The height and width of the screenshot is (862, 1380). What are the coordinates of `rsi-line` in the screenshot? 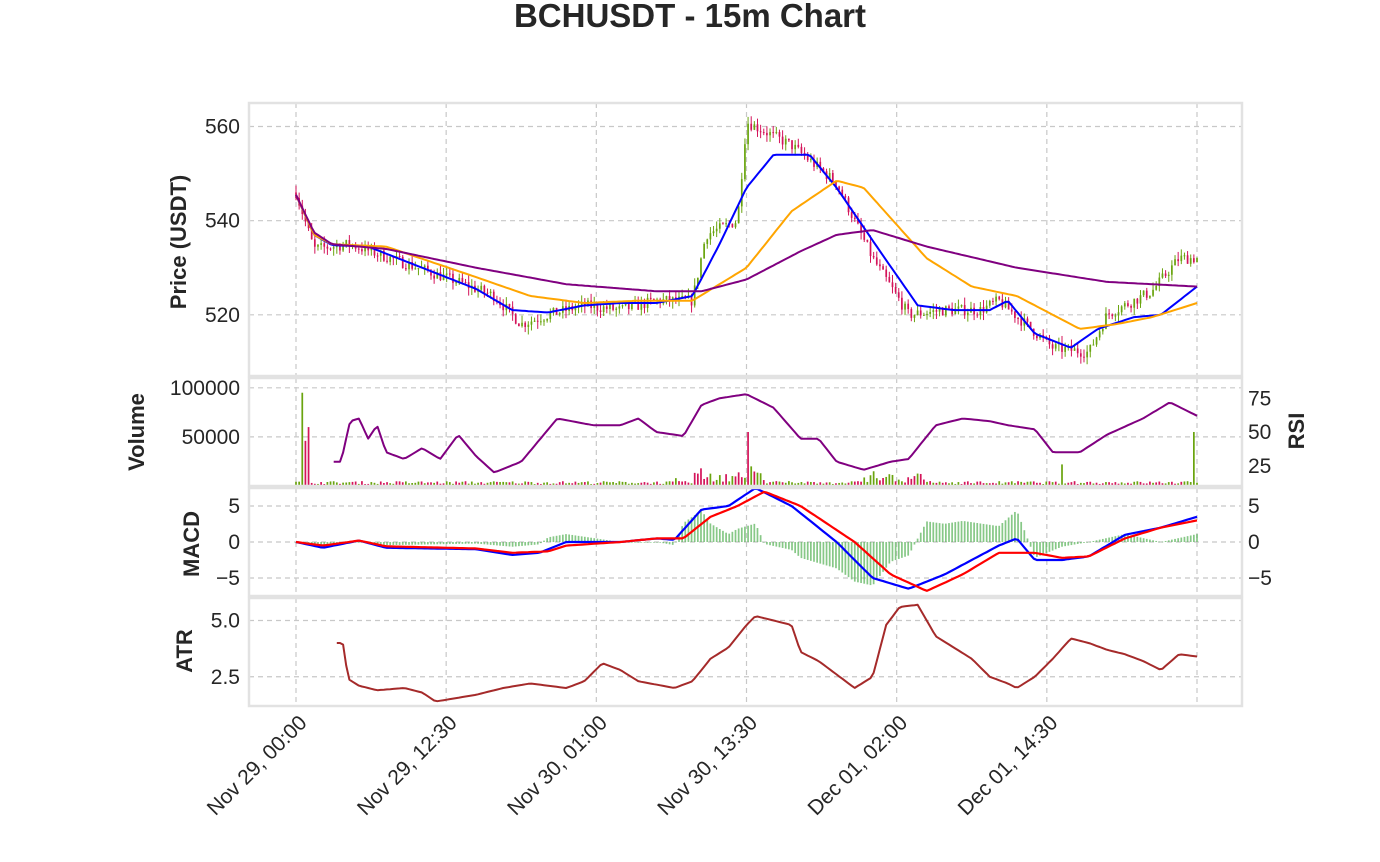 It's located at (765, 433).